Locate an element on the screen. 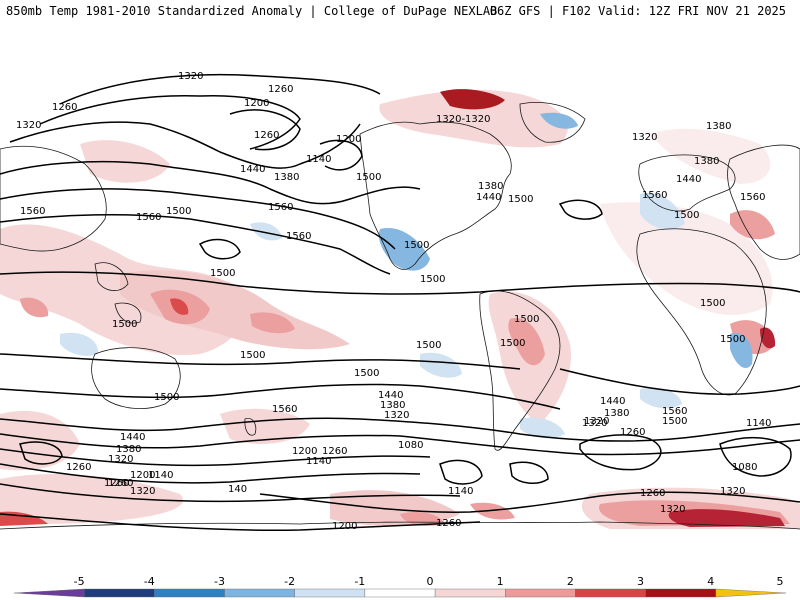  colorbar-ticks: -5 -4 -3 -2 -1 0 1 2 3 4 5 is located at coordinates (429, 581).